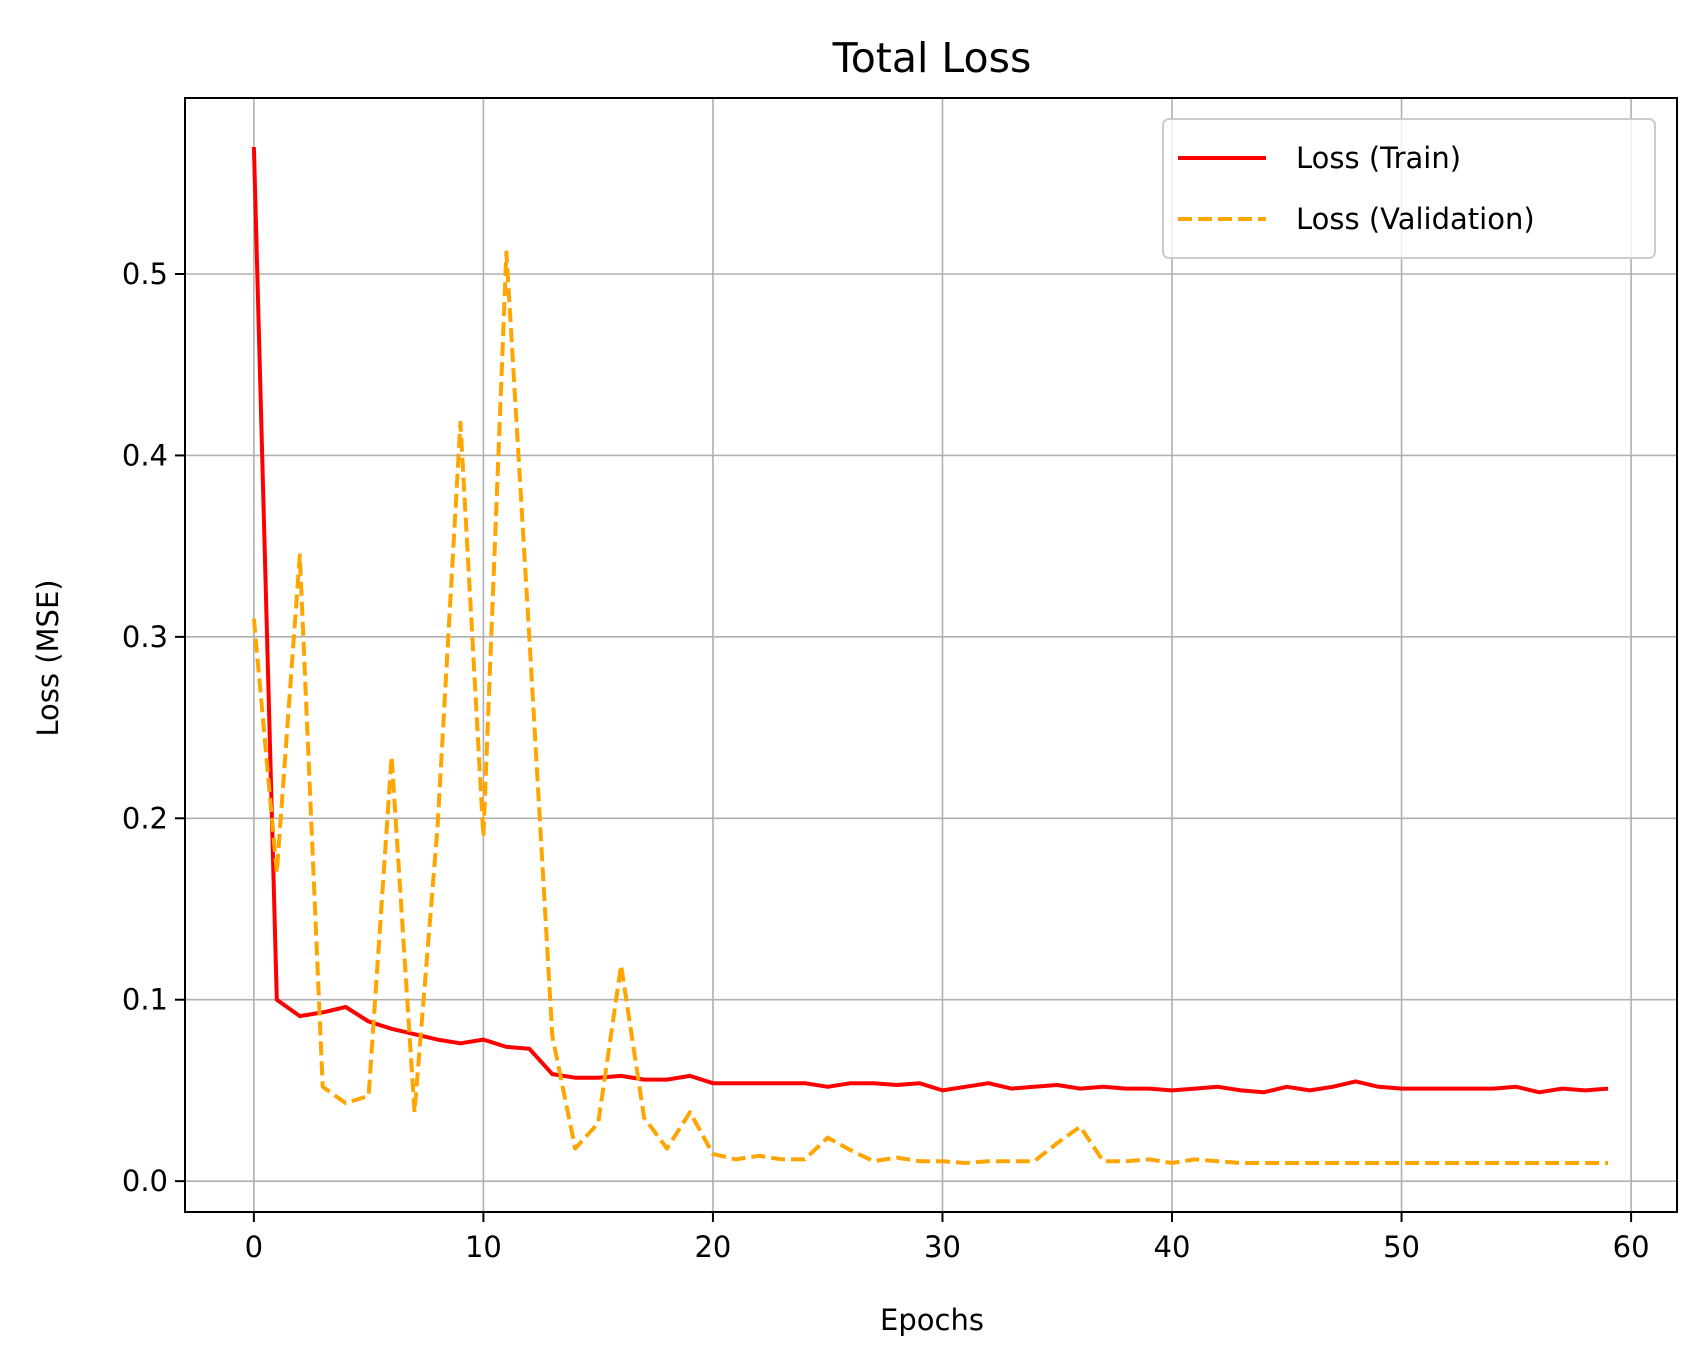  Describe the element at coordinates (145, 455) in the screenshot. I see `y-tick-label: 0.4` at that location.